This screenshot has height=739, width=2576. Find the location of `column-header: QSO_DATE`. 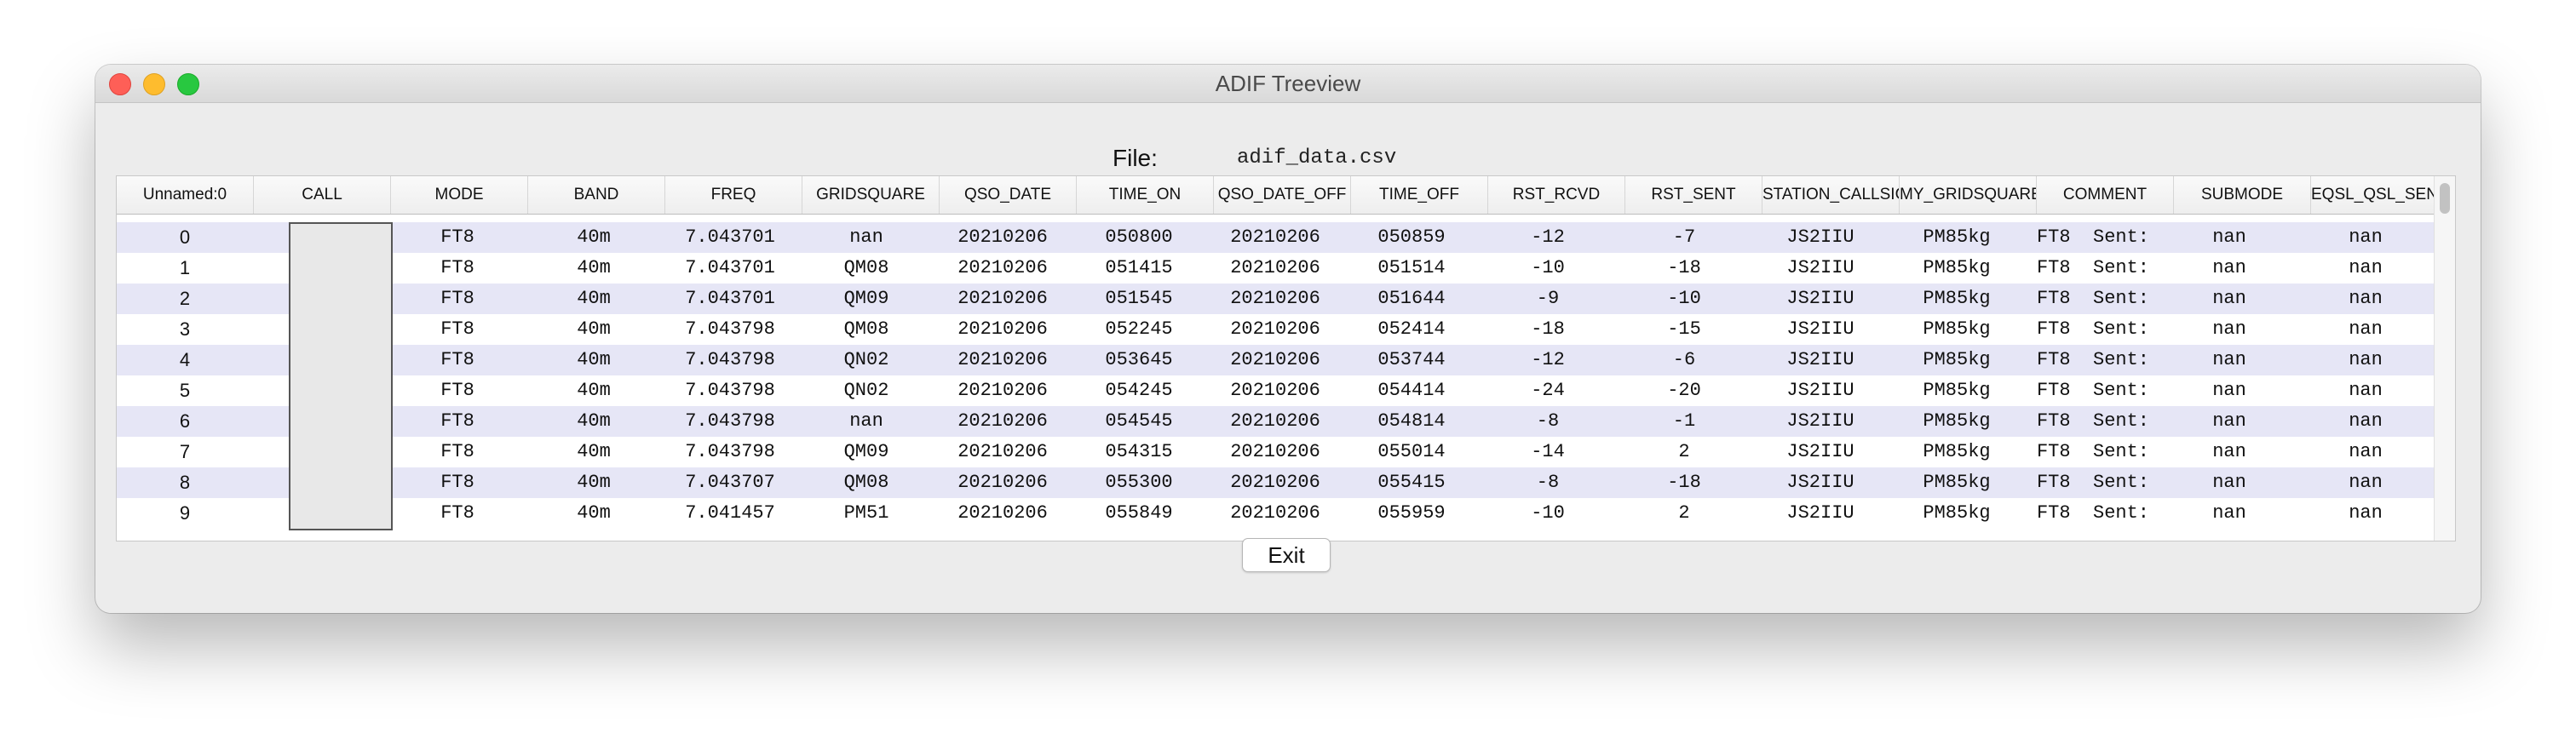

column-header: QSO_DATE is located at coordinates (1009, 195).